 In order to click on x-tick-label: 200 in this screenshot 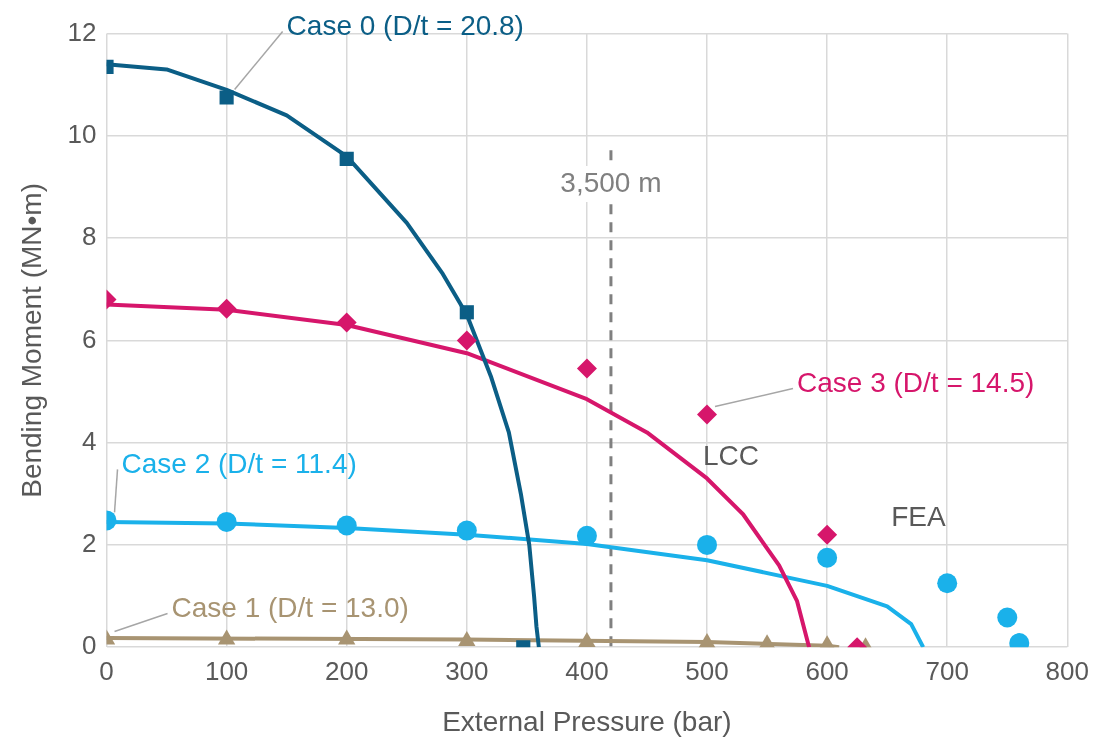, I will do `click(347, 670)`.